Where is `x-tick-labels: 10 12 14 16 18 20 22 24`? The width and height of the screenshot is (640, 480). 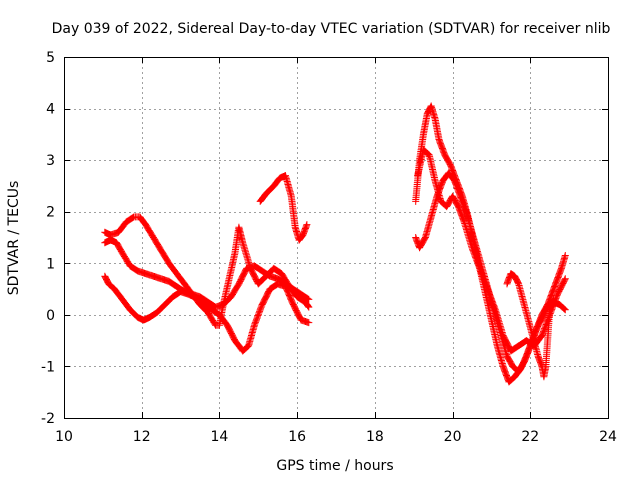
x-tick-labels: 10 12 14 16 18 20 22 24 is located at coordinates (336, 437).